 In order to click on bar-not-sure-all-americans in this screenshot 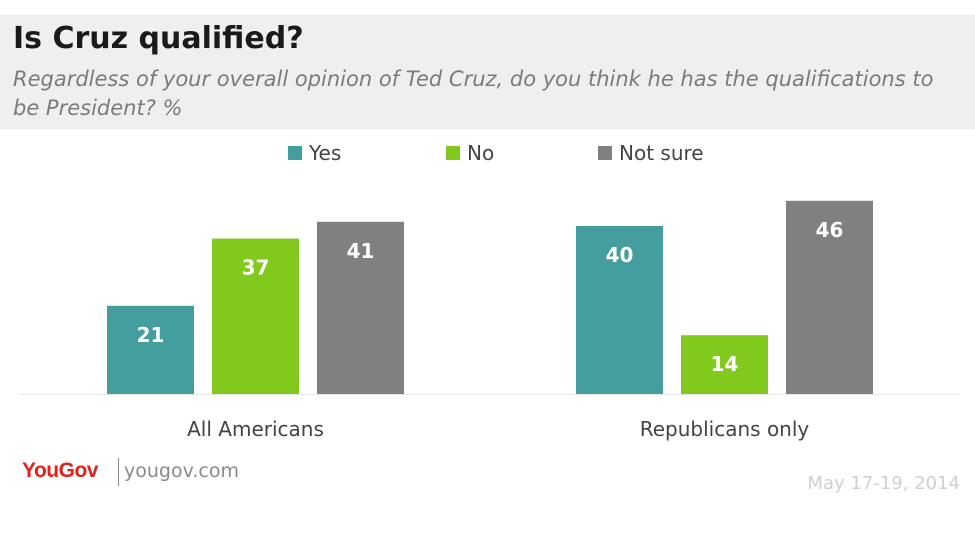, I will do `click(360, 307)`.